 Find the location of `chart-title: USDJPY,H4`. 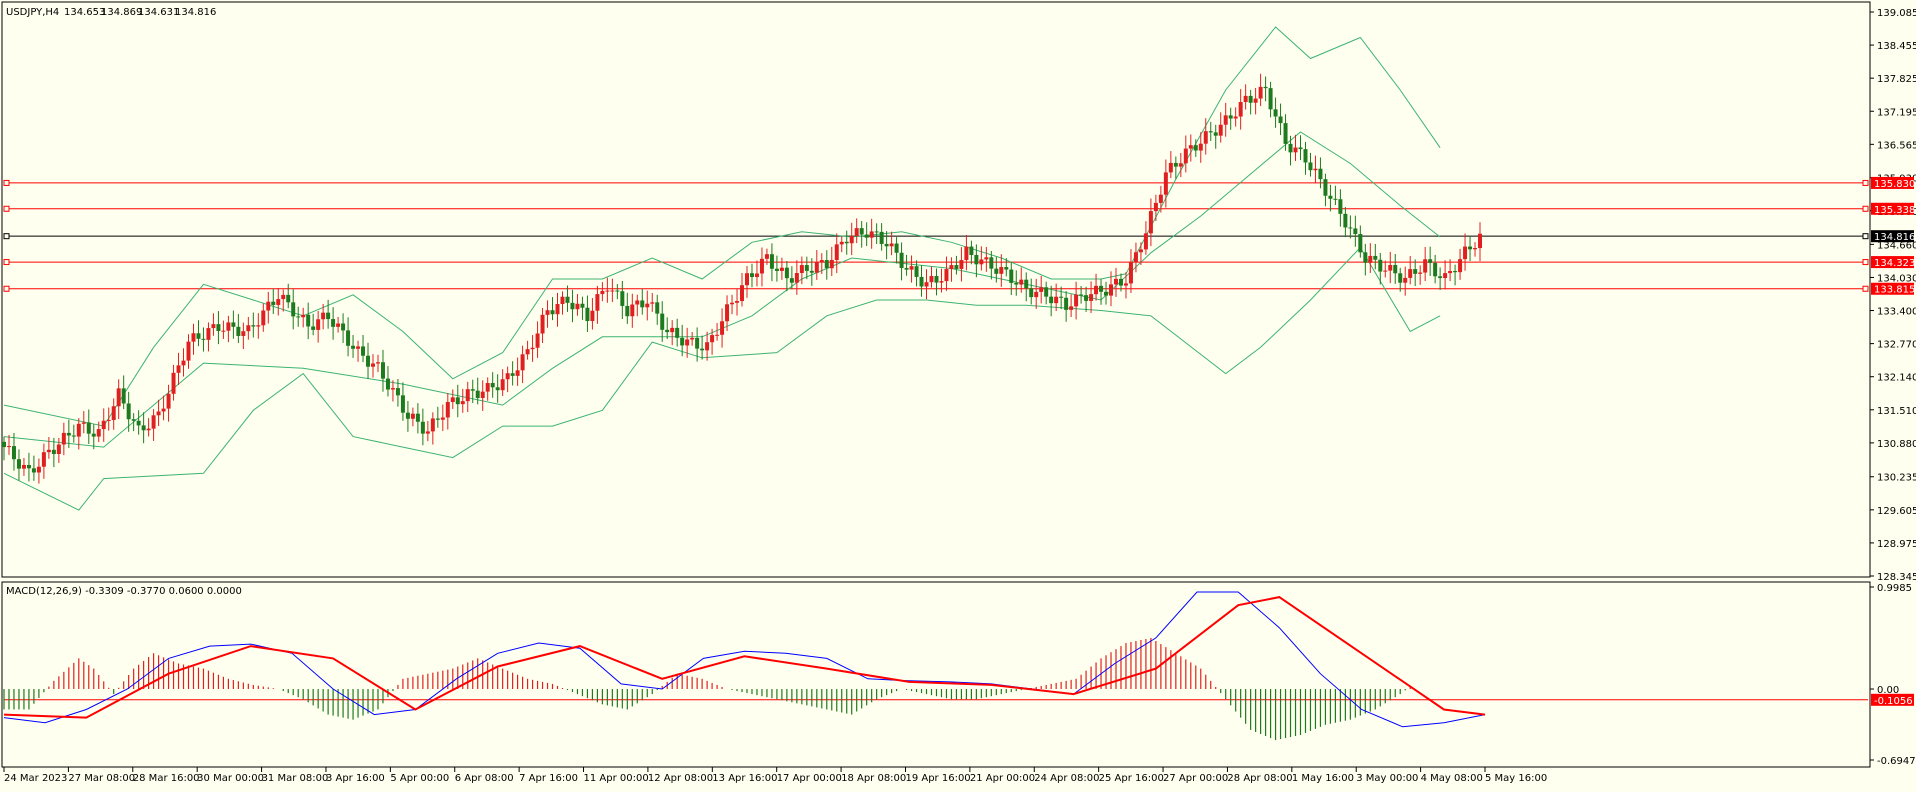

chart-title: USDJPY,H4 is located at coordinates (32, 12).